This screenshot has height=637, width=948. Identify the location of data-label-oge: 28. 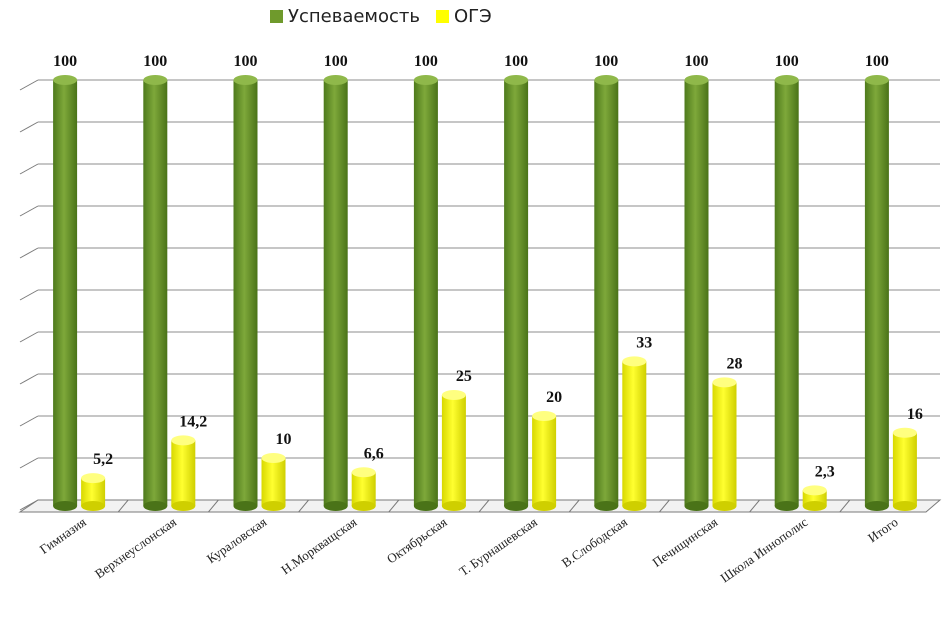
(735, 363).